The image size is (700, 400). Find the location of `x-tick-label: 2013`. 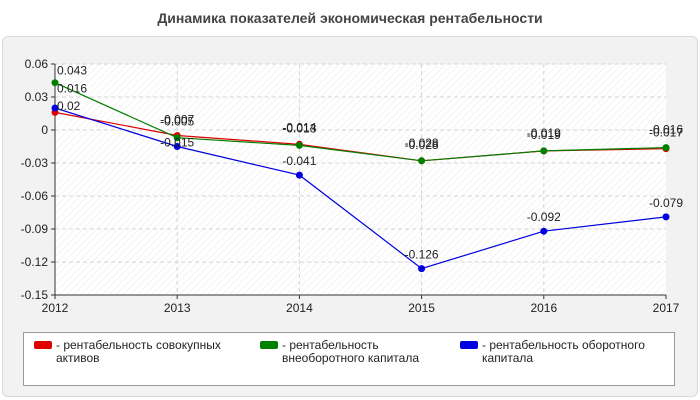

x-tick-label: 2013 is located at coordinates (177, 308).